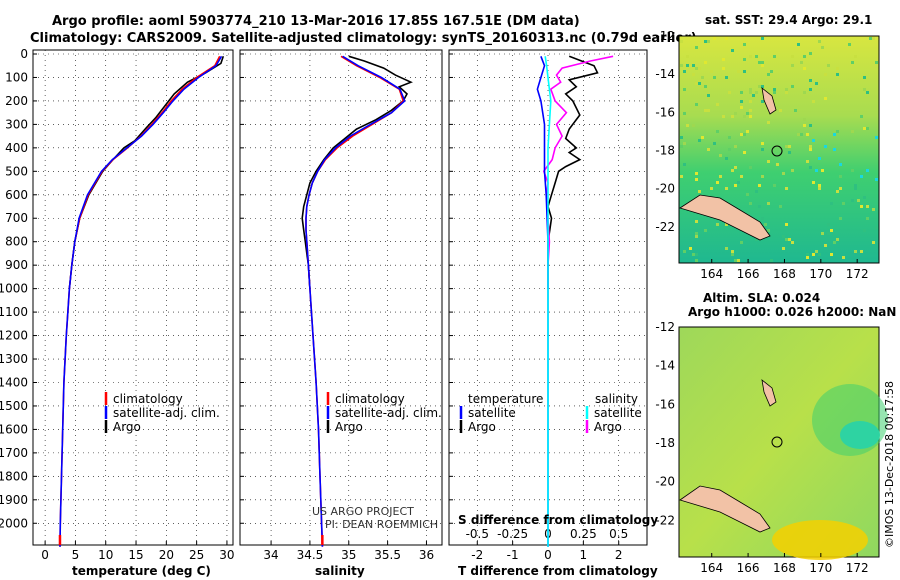  Describe the element at coordinates (310, 555) in the screenshot. I see `x-tick-label: 34.5` at that location.